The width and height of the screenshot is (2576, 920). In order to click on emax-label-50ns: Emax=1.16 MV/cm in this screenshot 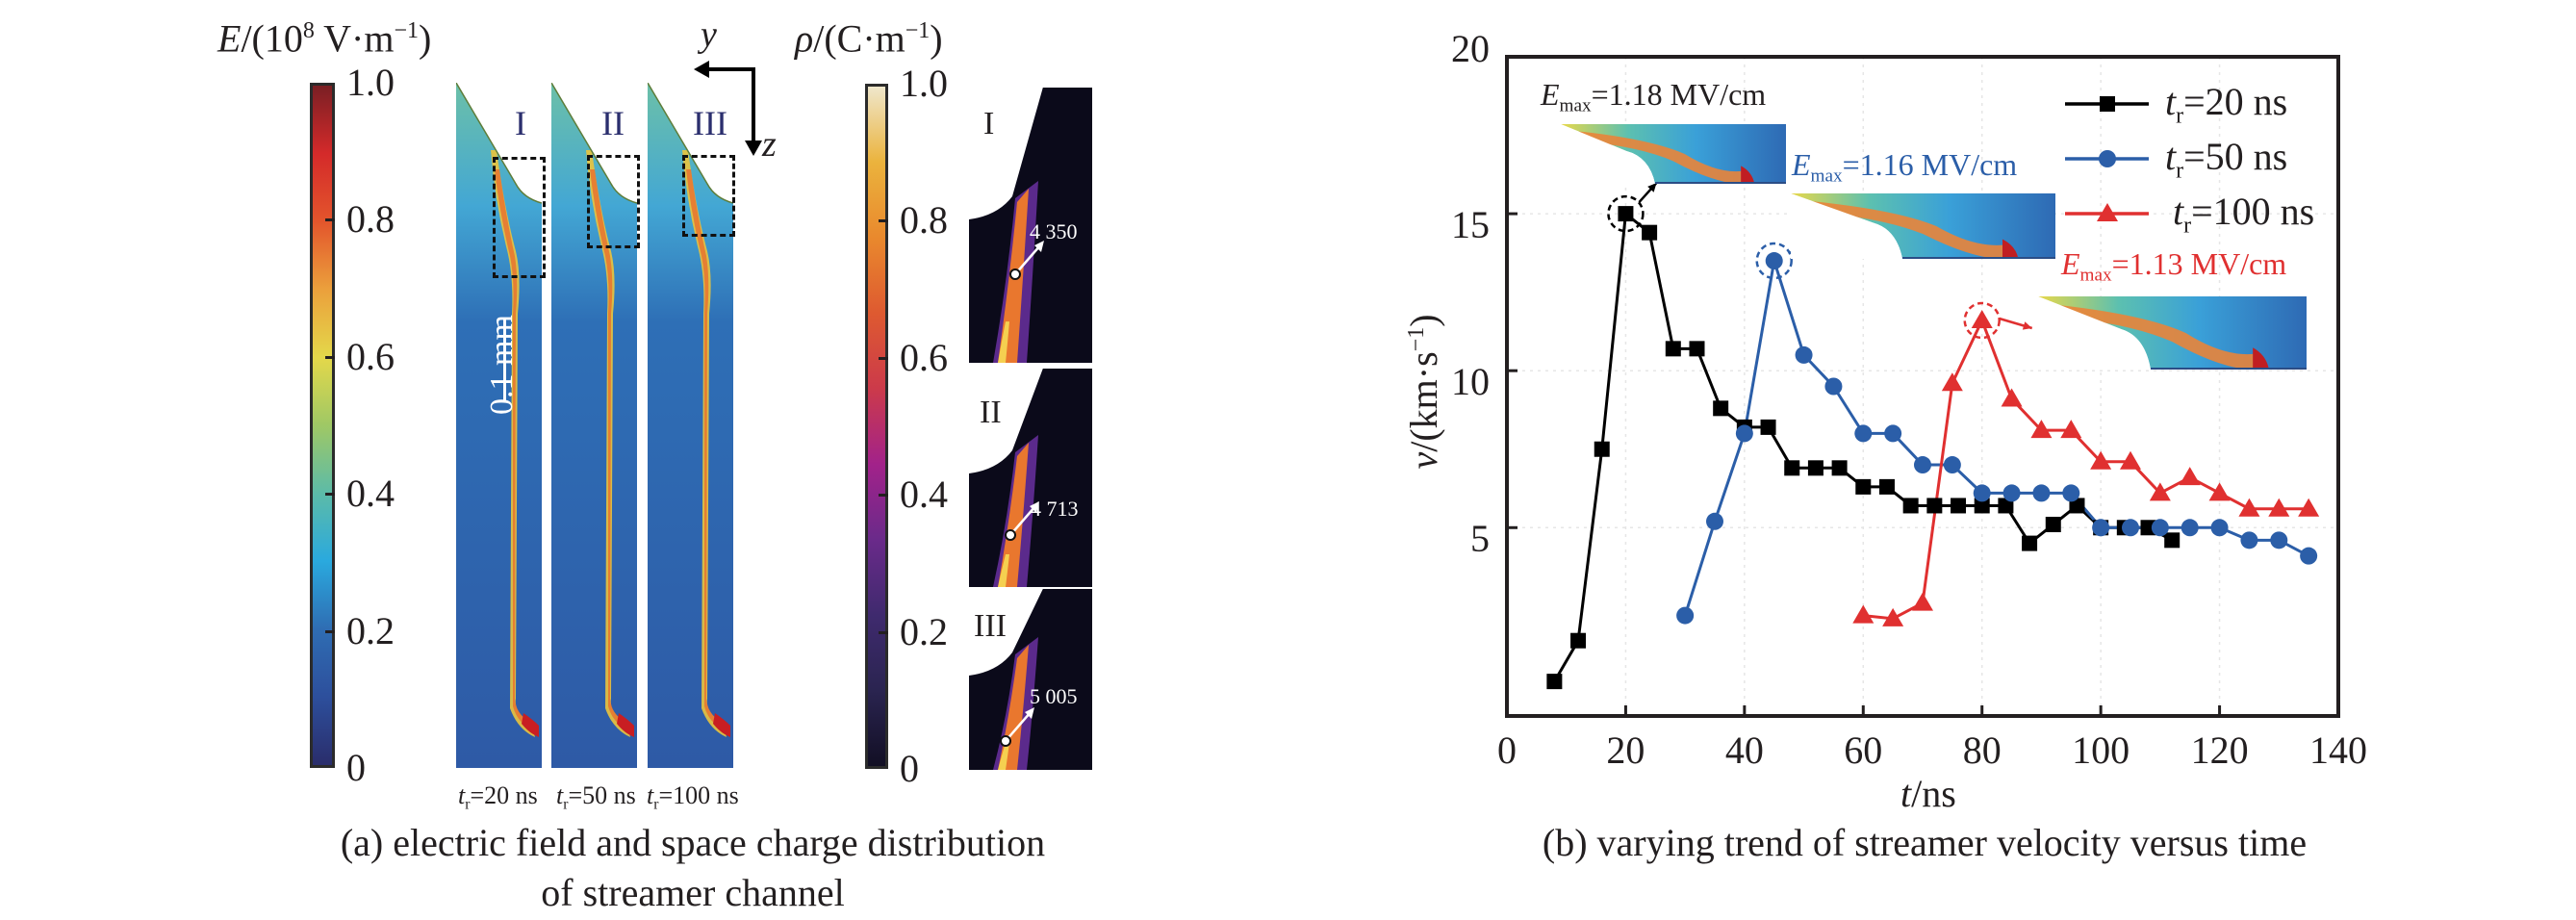, I will do `click(1904, 167)`.